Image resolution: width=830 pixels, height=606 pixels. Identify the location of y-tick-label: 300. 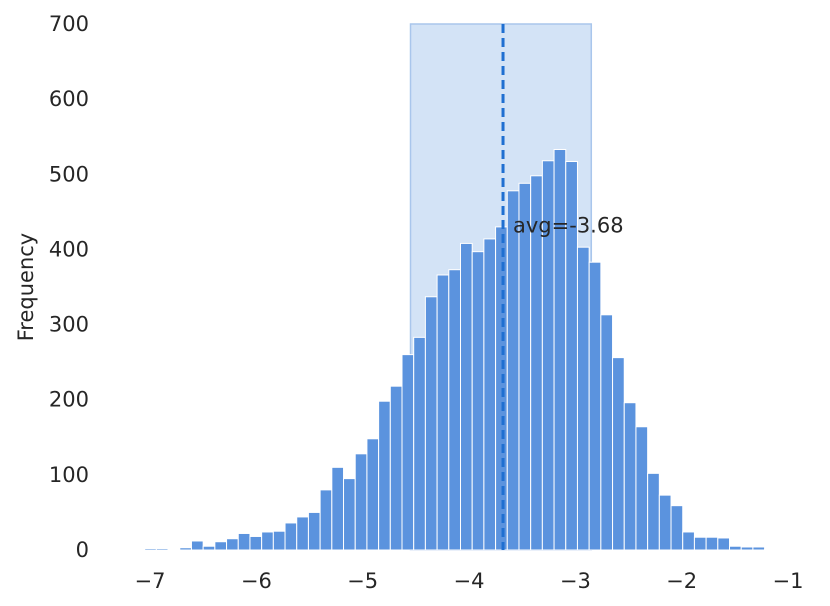
(69, 325).